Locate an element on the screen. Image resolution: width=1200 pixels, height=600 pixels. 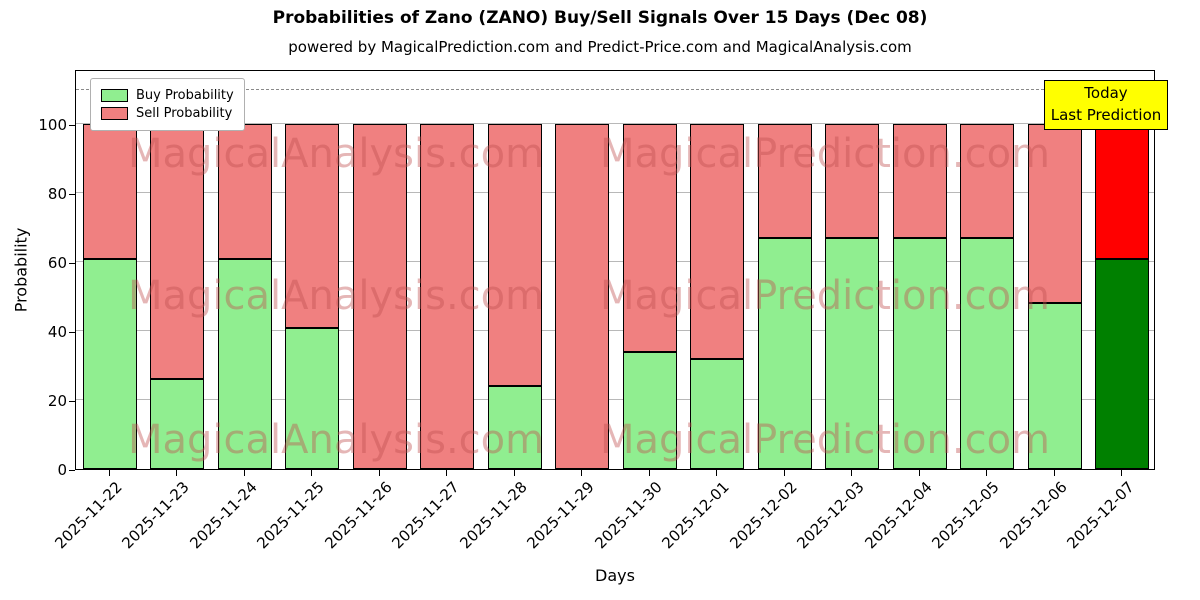
y-tick-label: 60 is located at coordinates (57, 263).